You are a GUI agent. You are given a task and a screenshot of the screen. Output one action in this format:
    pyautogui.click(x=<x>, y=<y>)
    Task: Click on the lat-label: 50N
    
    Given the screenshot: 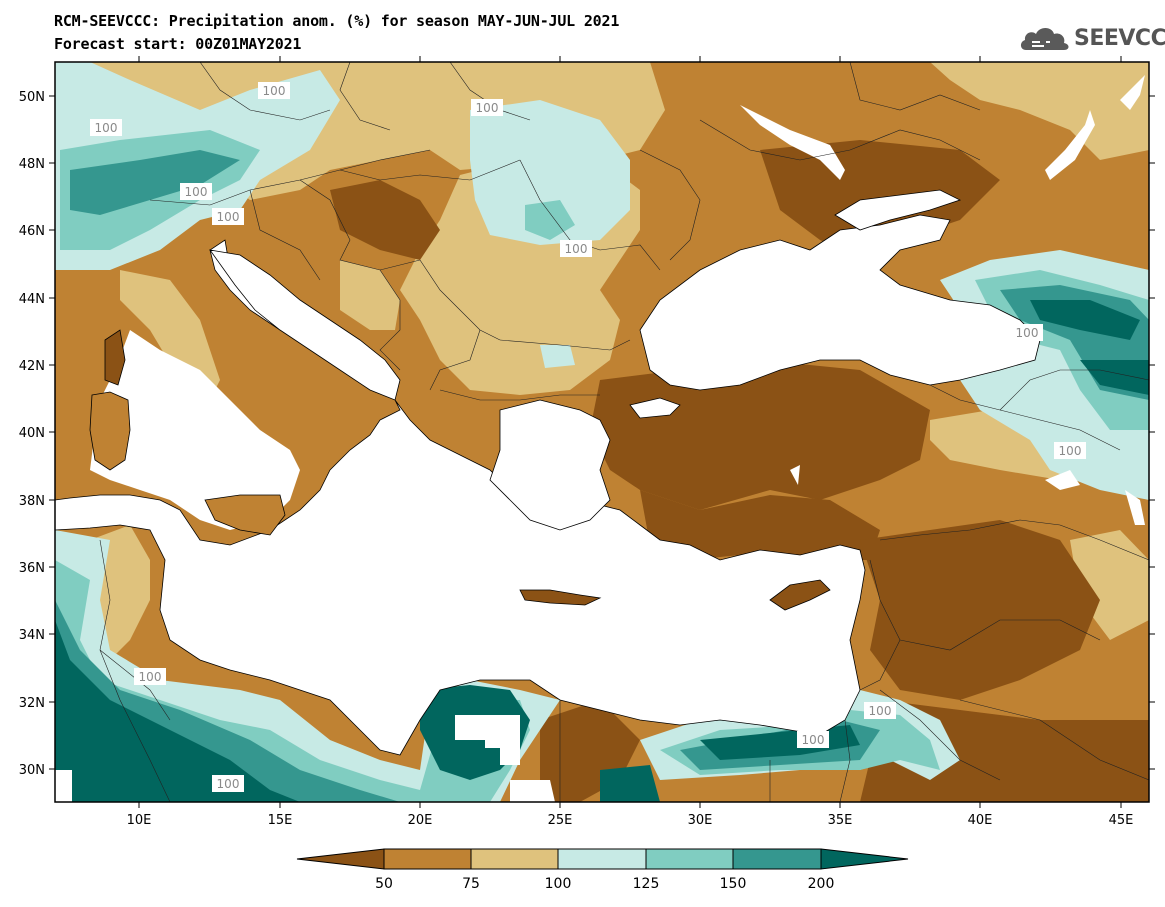 What is the action you would take?
    pyautogui.click(x=32, y=97)
    